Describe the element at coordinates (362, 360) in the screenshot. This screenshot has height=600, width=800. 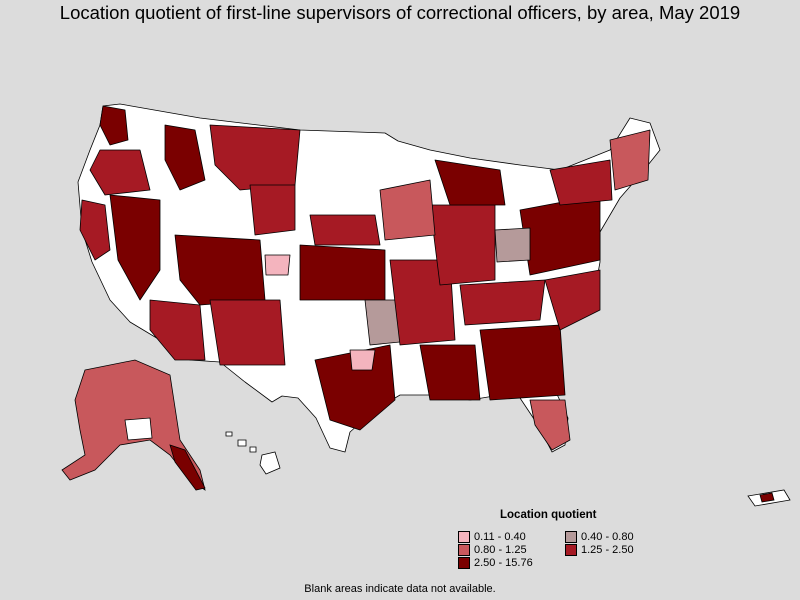
I see `region-arkansas-west` at that location.